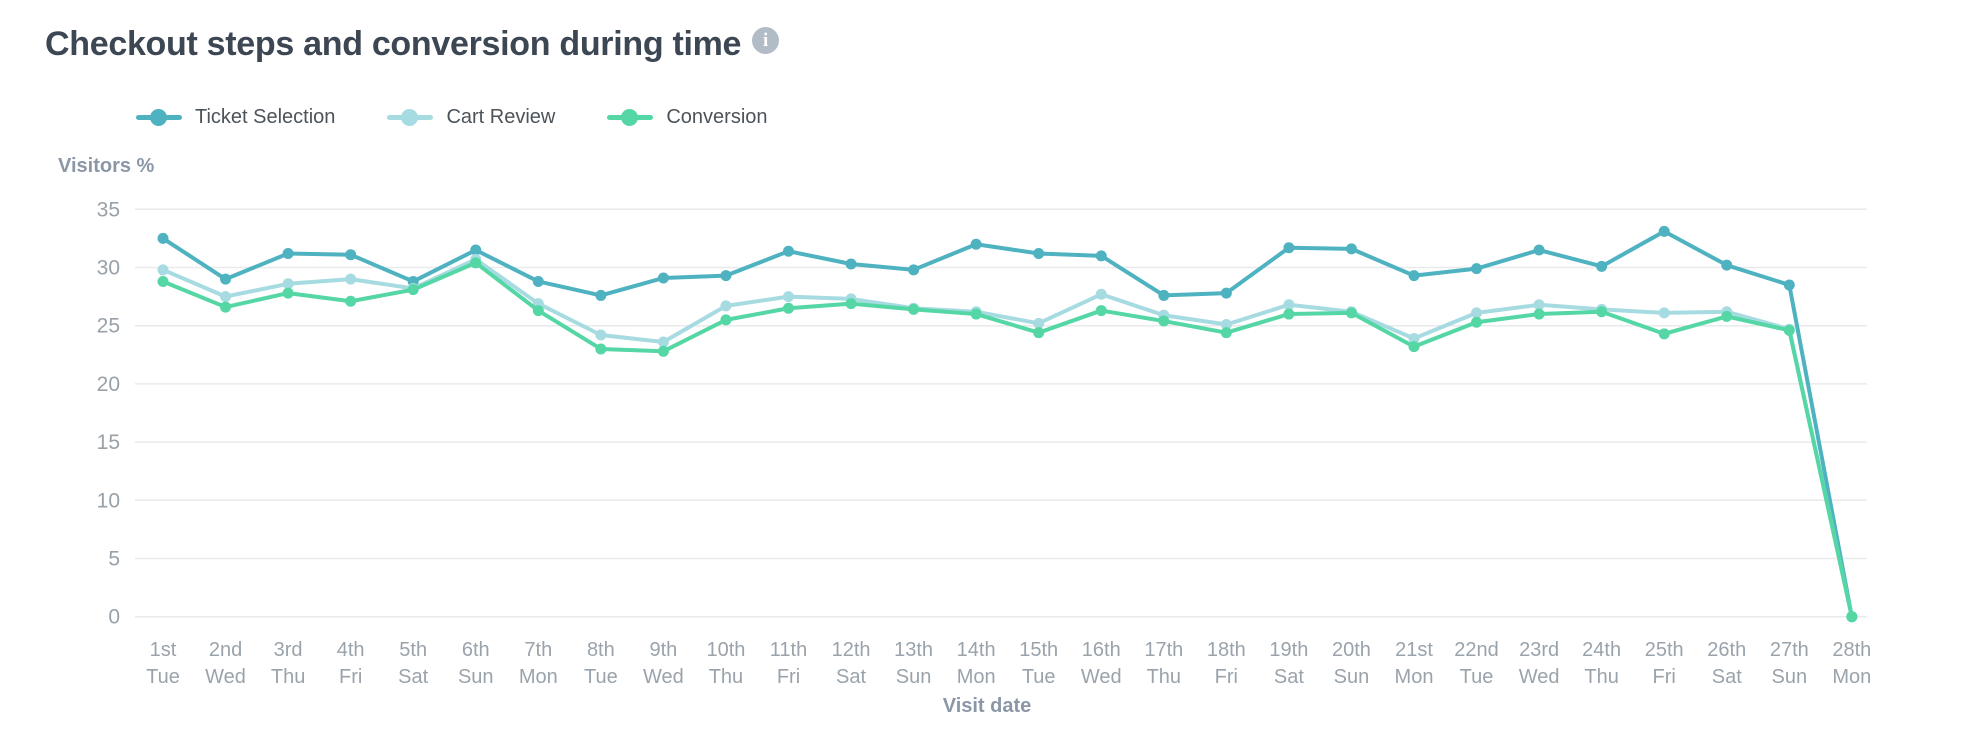 This screenshot has height=740, width=1976. What do you see at coordinates (766, 40) in the screenshot?
I see `info-icon: i` at bounding box center [766, 40].